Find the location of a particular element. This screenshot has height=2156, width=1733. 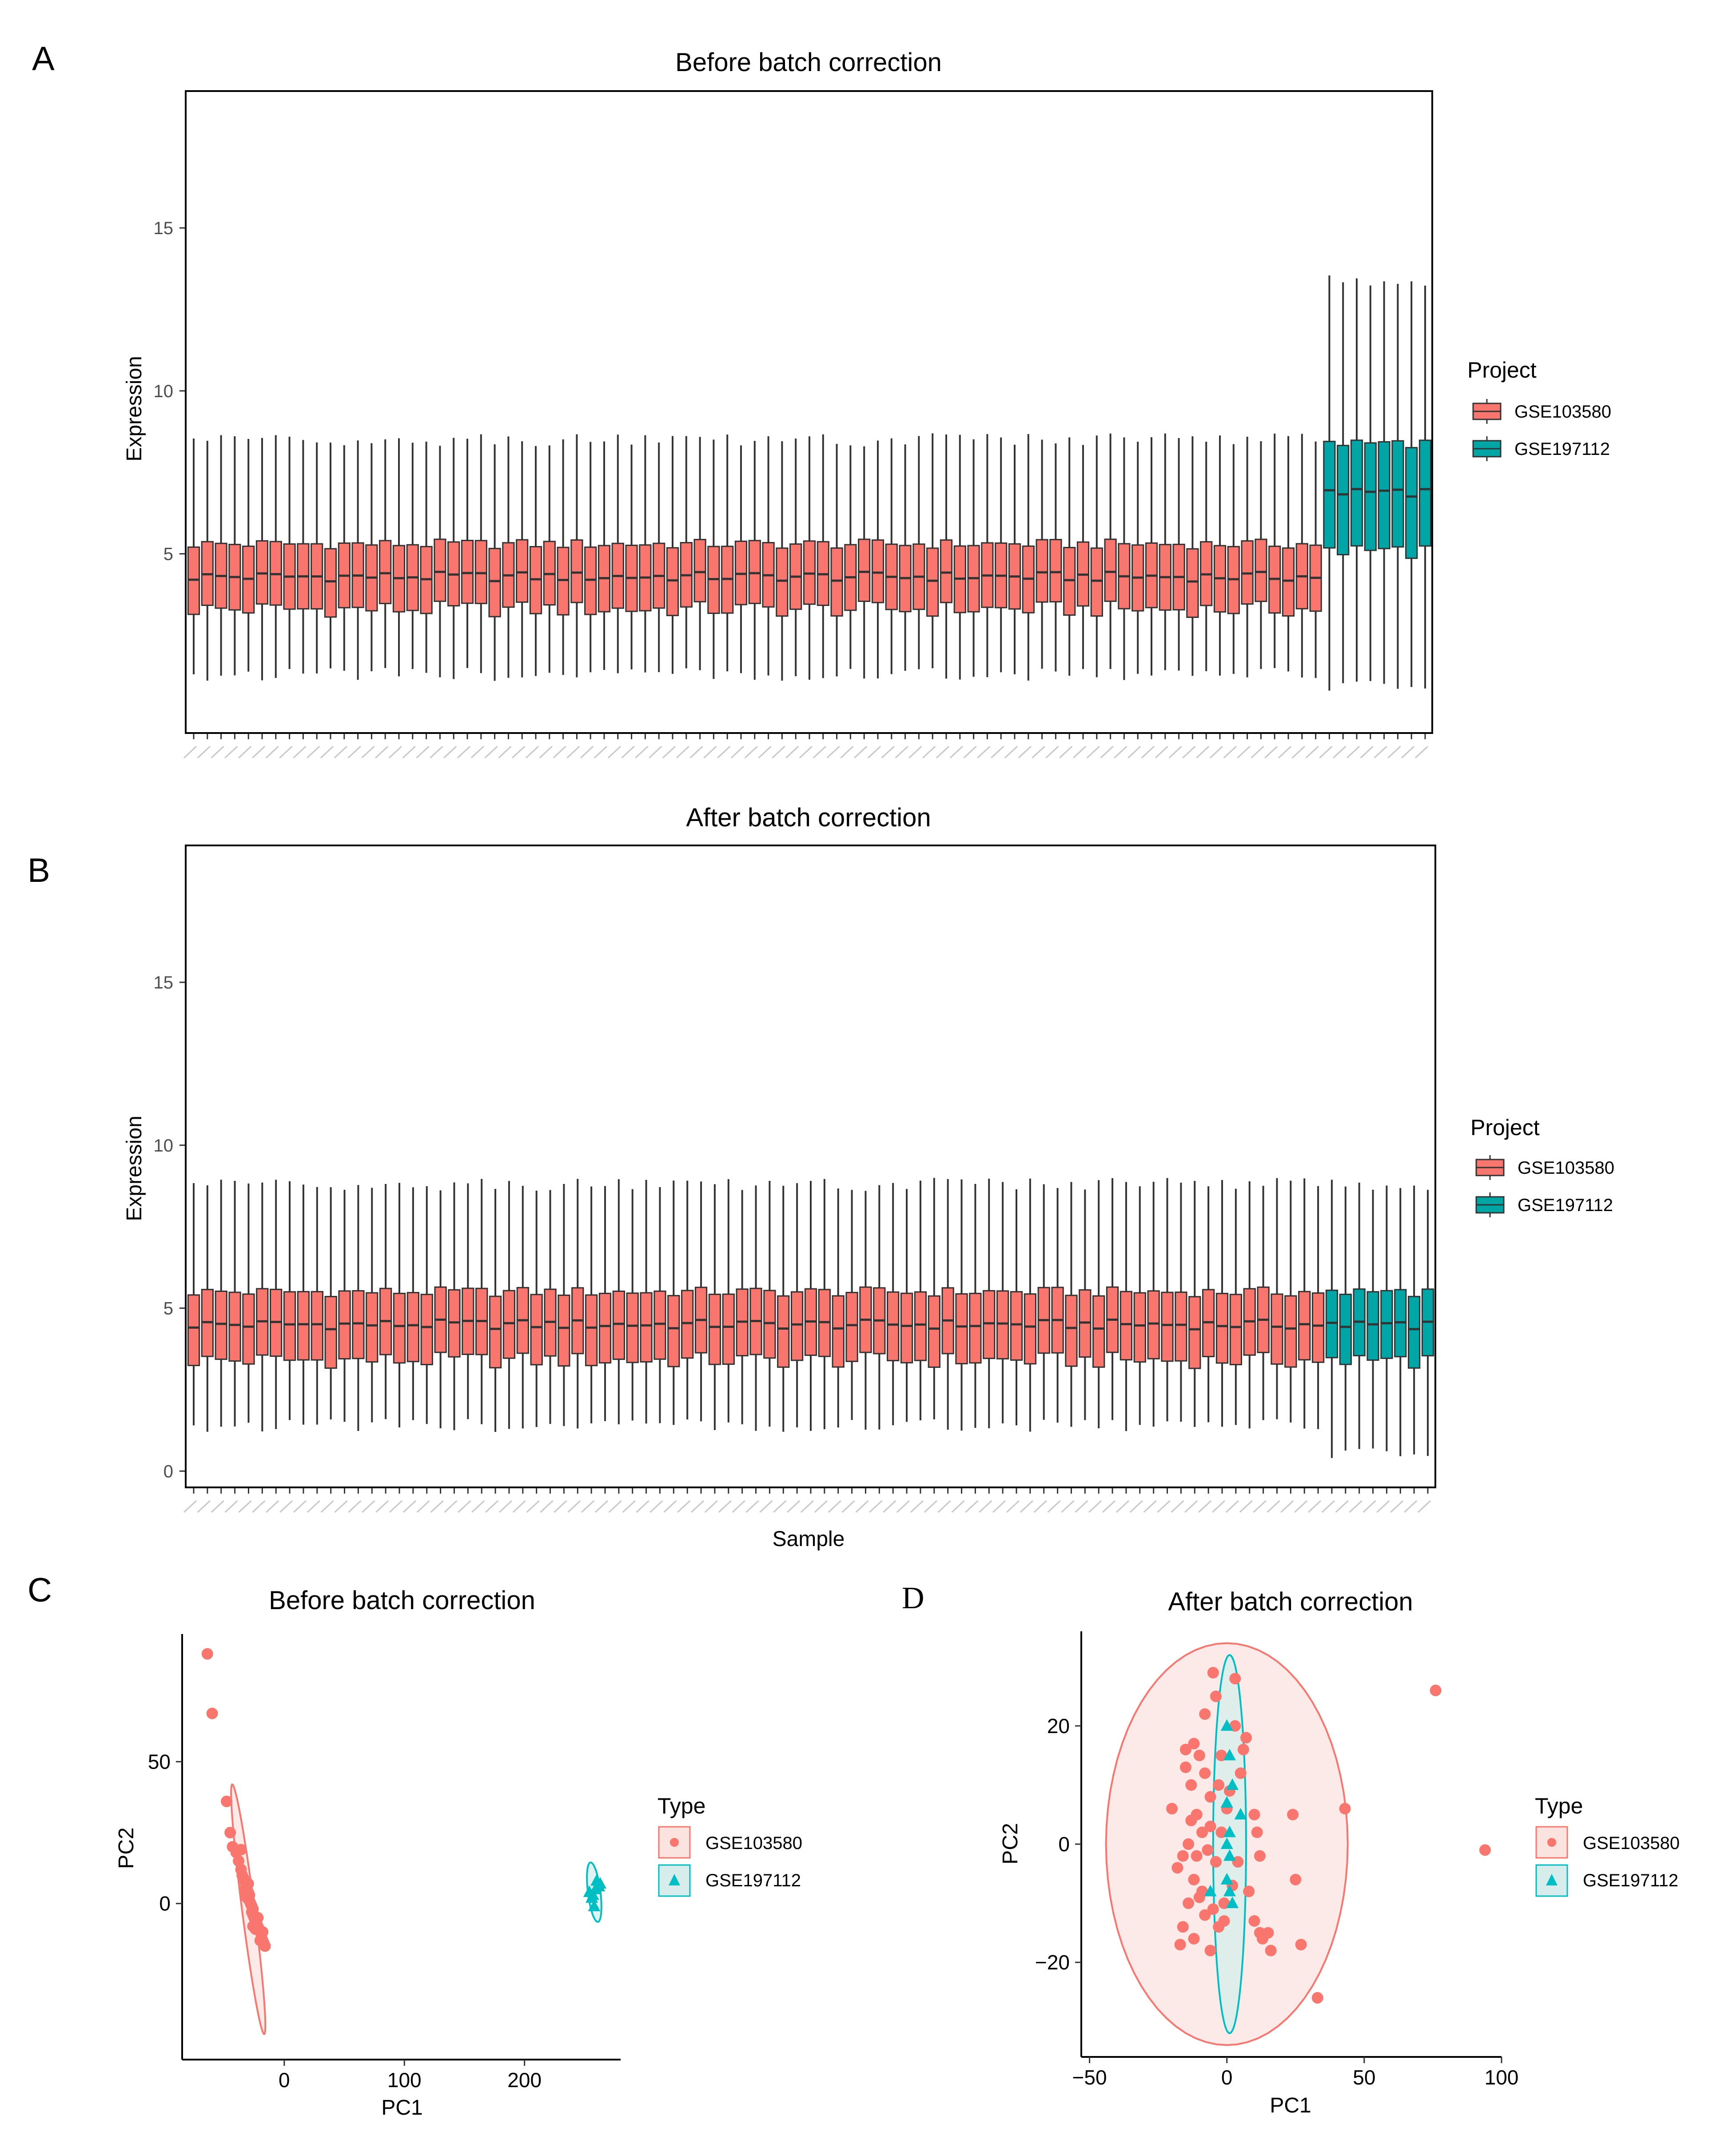

panel-b-xlabel: Sample is located at coordinates (809, 1539).